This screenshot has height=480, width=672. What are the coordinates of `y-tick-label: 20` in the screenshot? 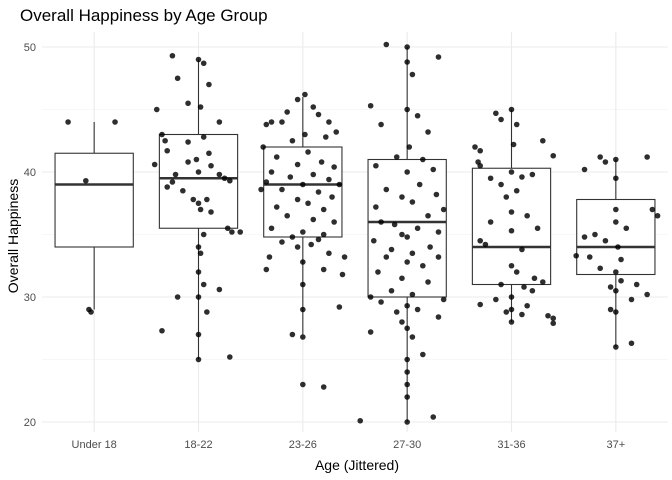 It's located at (30, 423).